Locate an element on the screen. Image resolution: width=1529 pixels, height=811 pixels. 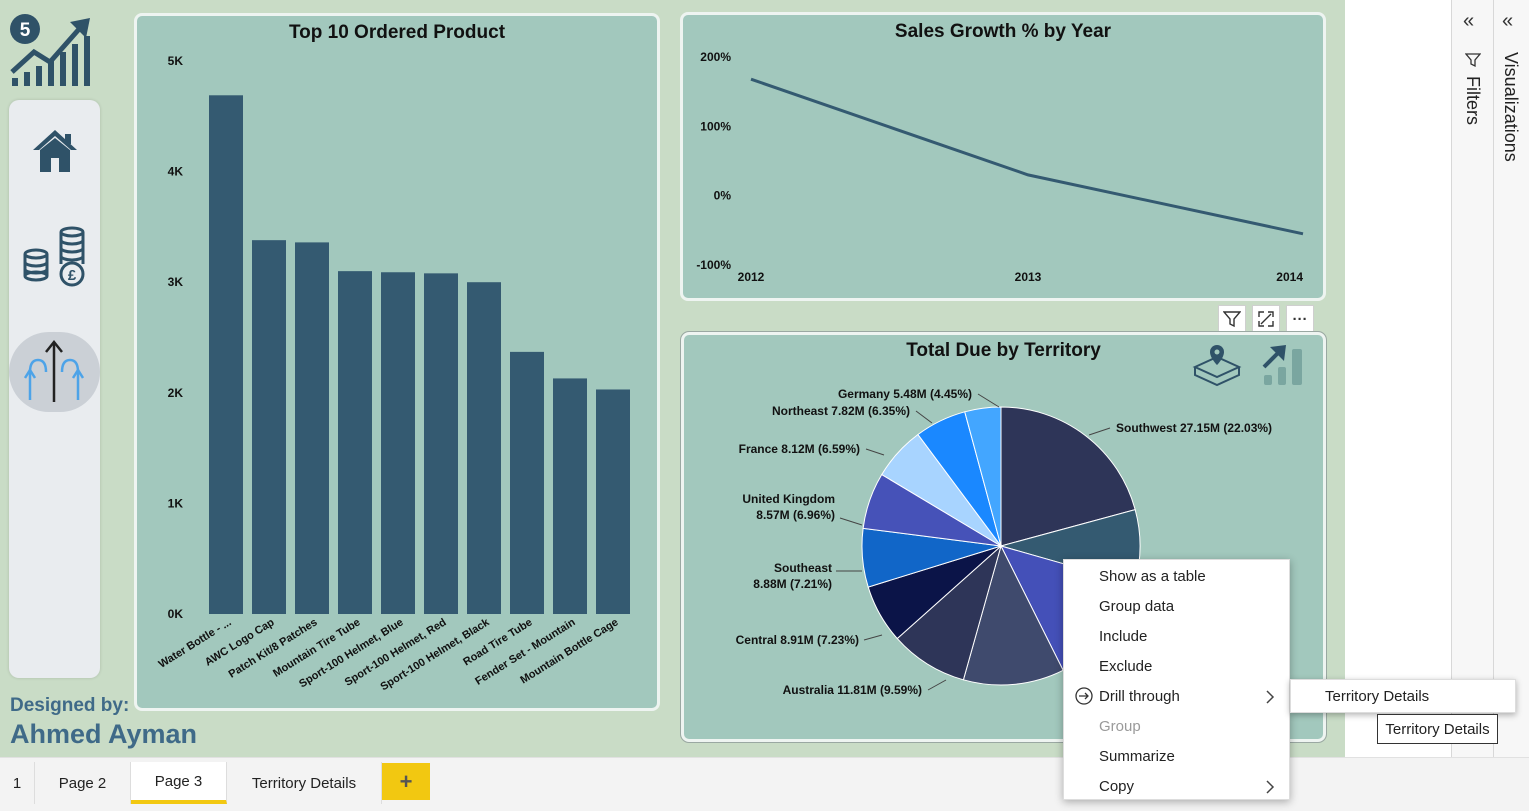
menu-item-copy: Copy is located at coordinates (1117, 786).